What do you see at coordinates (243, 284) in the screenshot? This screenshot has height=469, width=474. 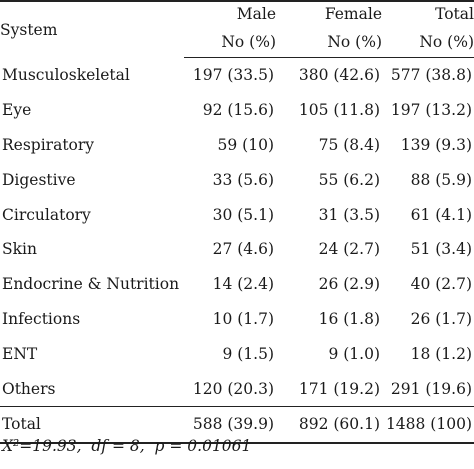 I see `cell-male: 14 (2.4)` at bounding box center [243, 284].